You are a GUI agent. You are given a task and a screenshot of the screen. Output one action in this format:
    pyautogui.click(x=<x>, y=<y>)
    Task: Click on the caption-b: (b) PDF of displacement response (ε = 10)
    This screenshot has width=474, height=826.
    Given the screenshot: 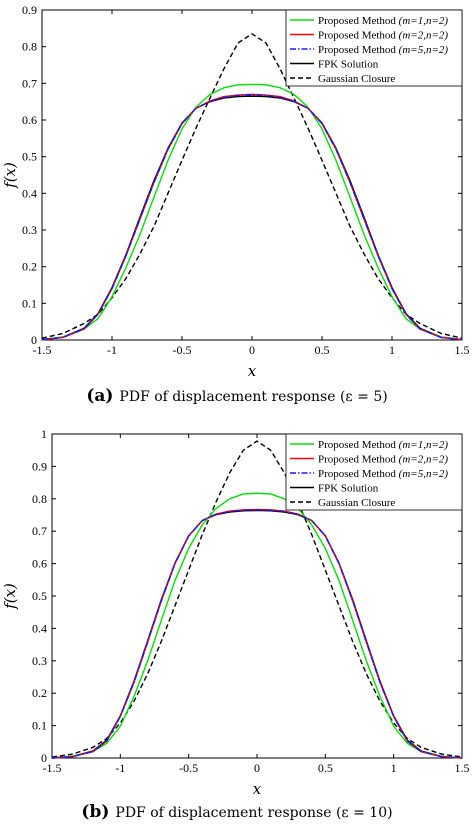 What is the action you would take?
    pyautogui.click(x=237, y=812)
    